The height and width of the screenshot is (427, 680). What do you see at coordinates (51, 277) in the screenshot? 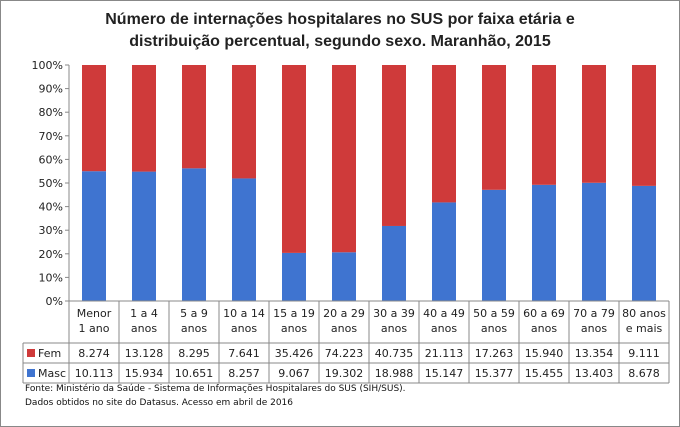
I see `y-tick-label: 10%` at bounding box center [51, 277].